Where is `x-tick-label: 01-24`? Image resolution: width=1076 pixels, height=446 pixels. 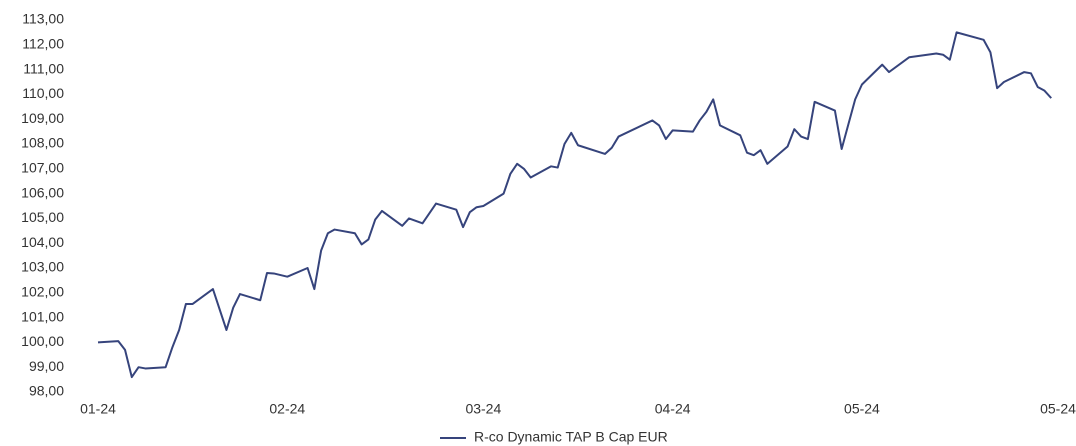
x-tick-label: 01-24 is located at coordinates (98, 409).